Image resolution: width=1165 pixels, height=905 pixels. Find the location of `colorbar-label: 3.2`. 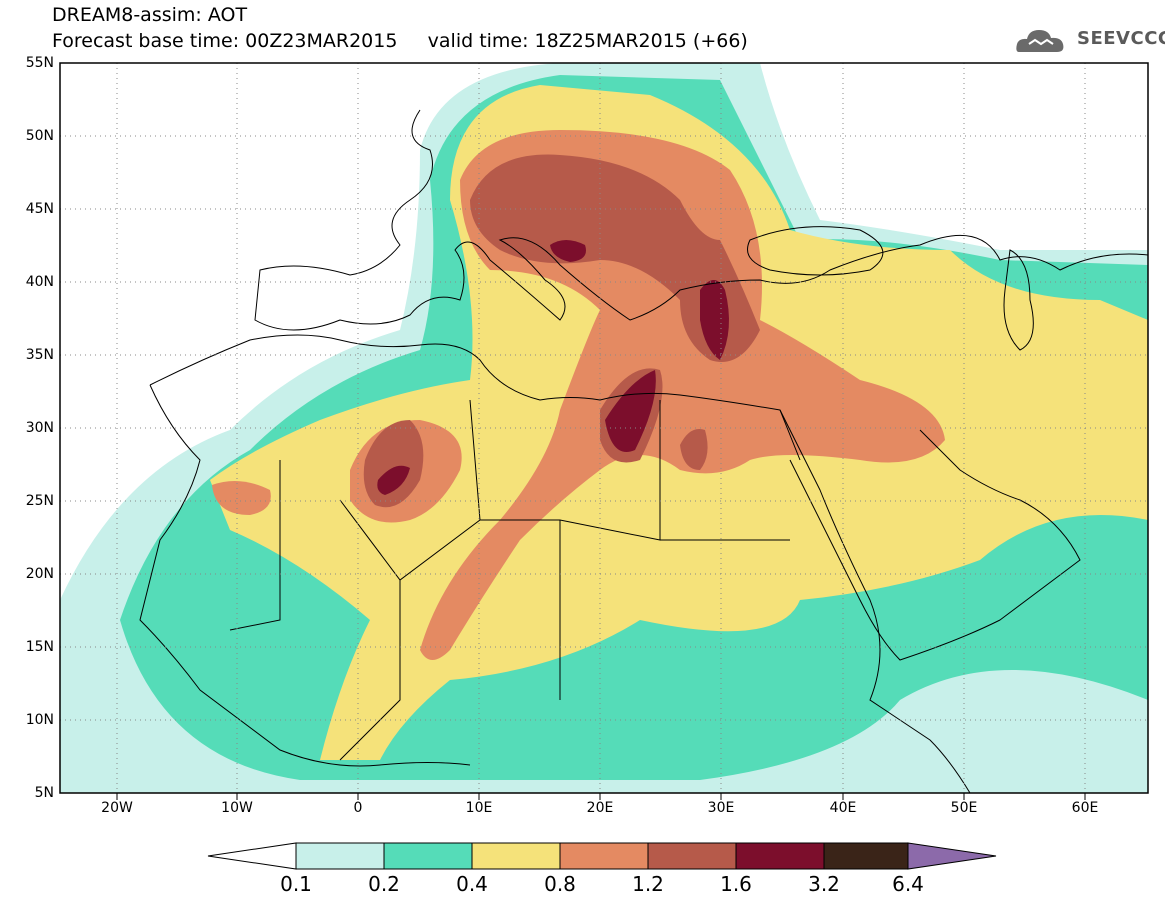

colorbar-label: 3.2 is located at coordinates (824, 884).